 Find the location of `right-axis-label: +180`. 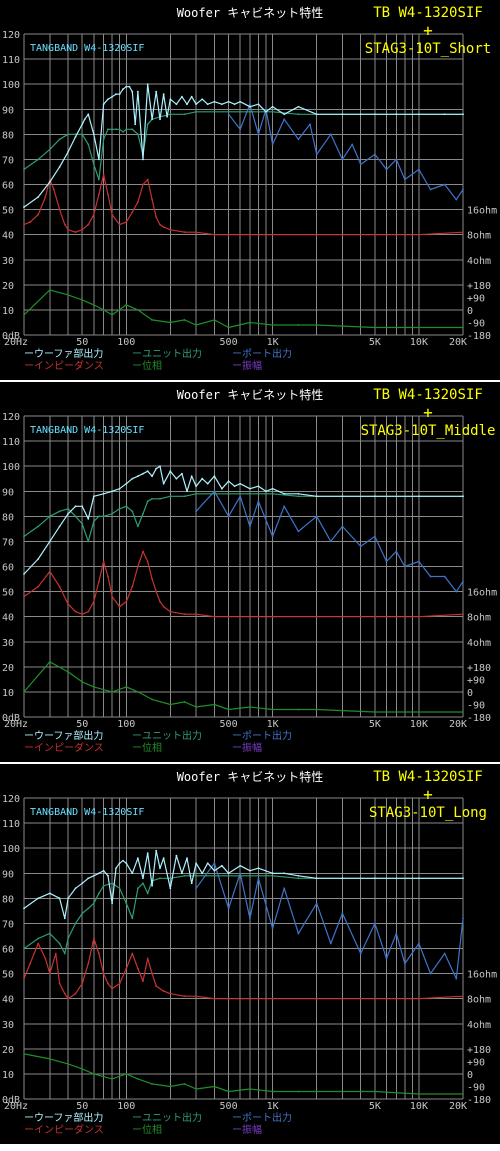

right-axis-label: +180 is located at coordinates (479, 668).